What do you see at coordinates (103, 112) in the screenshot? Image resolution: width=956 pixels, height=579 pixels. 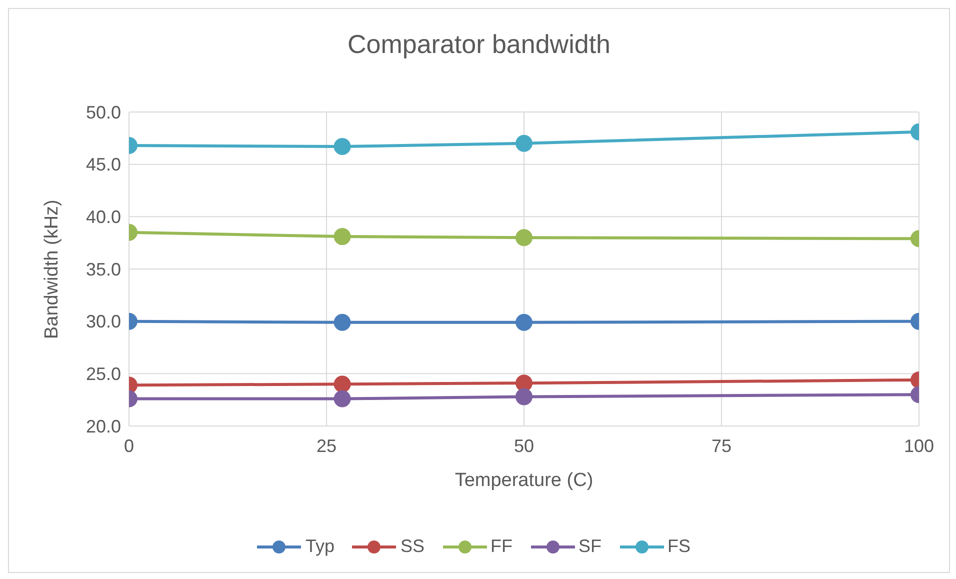 I see `y-tick-label: 50.0` at bounding box center [103, 112].